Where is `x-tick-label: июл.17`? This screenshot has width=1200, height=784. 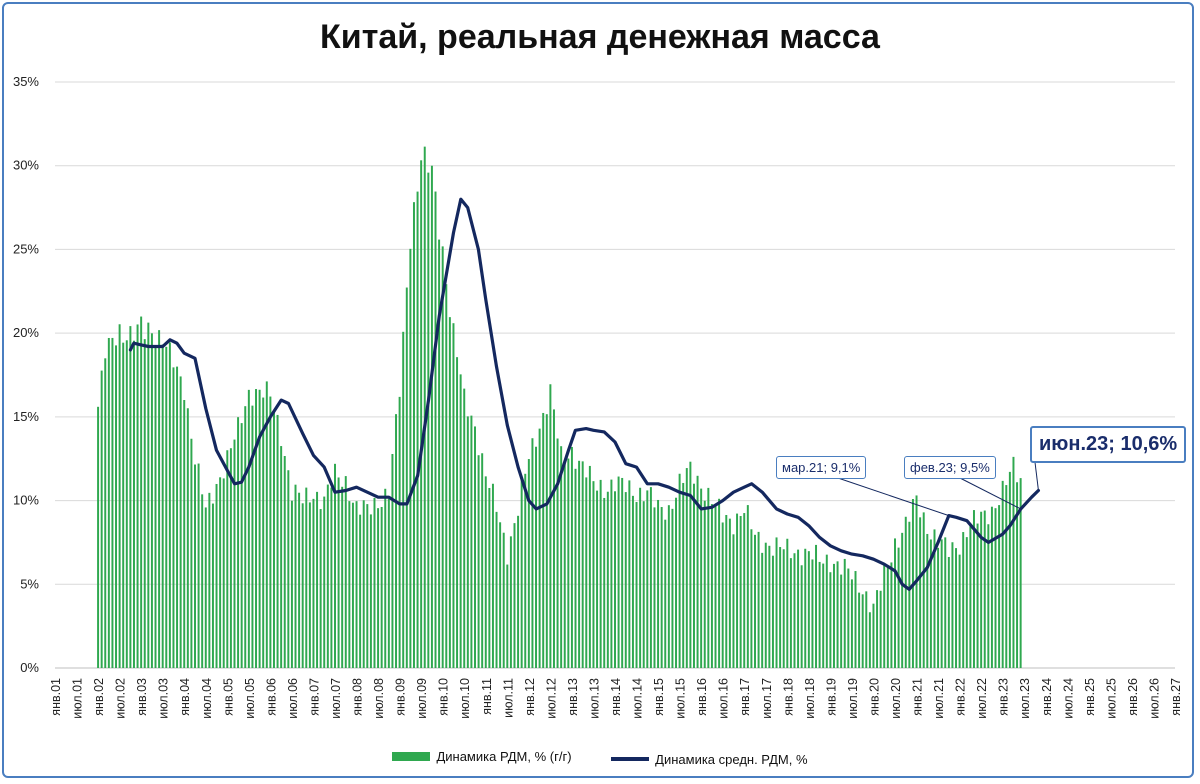 x-tick-label: июл.17 is located at coordinates (767, 698).